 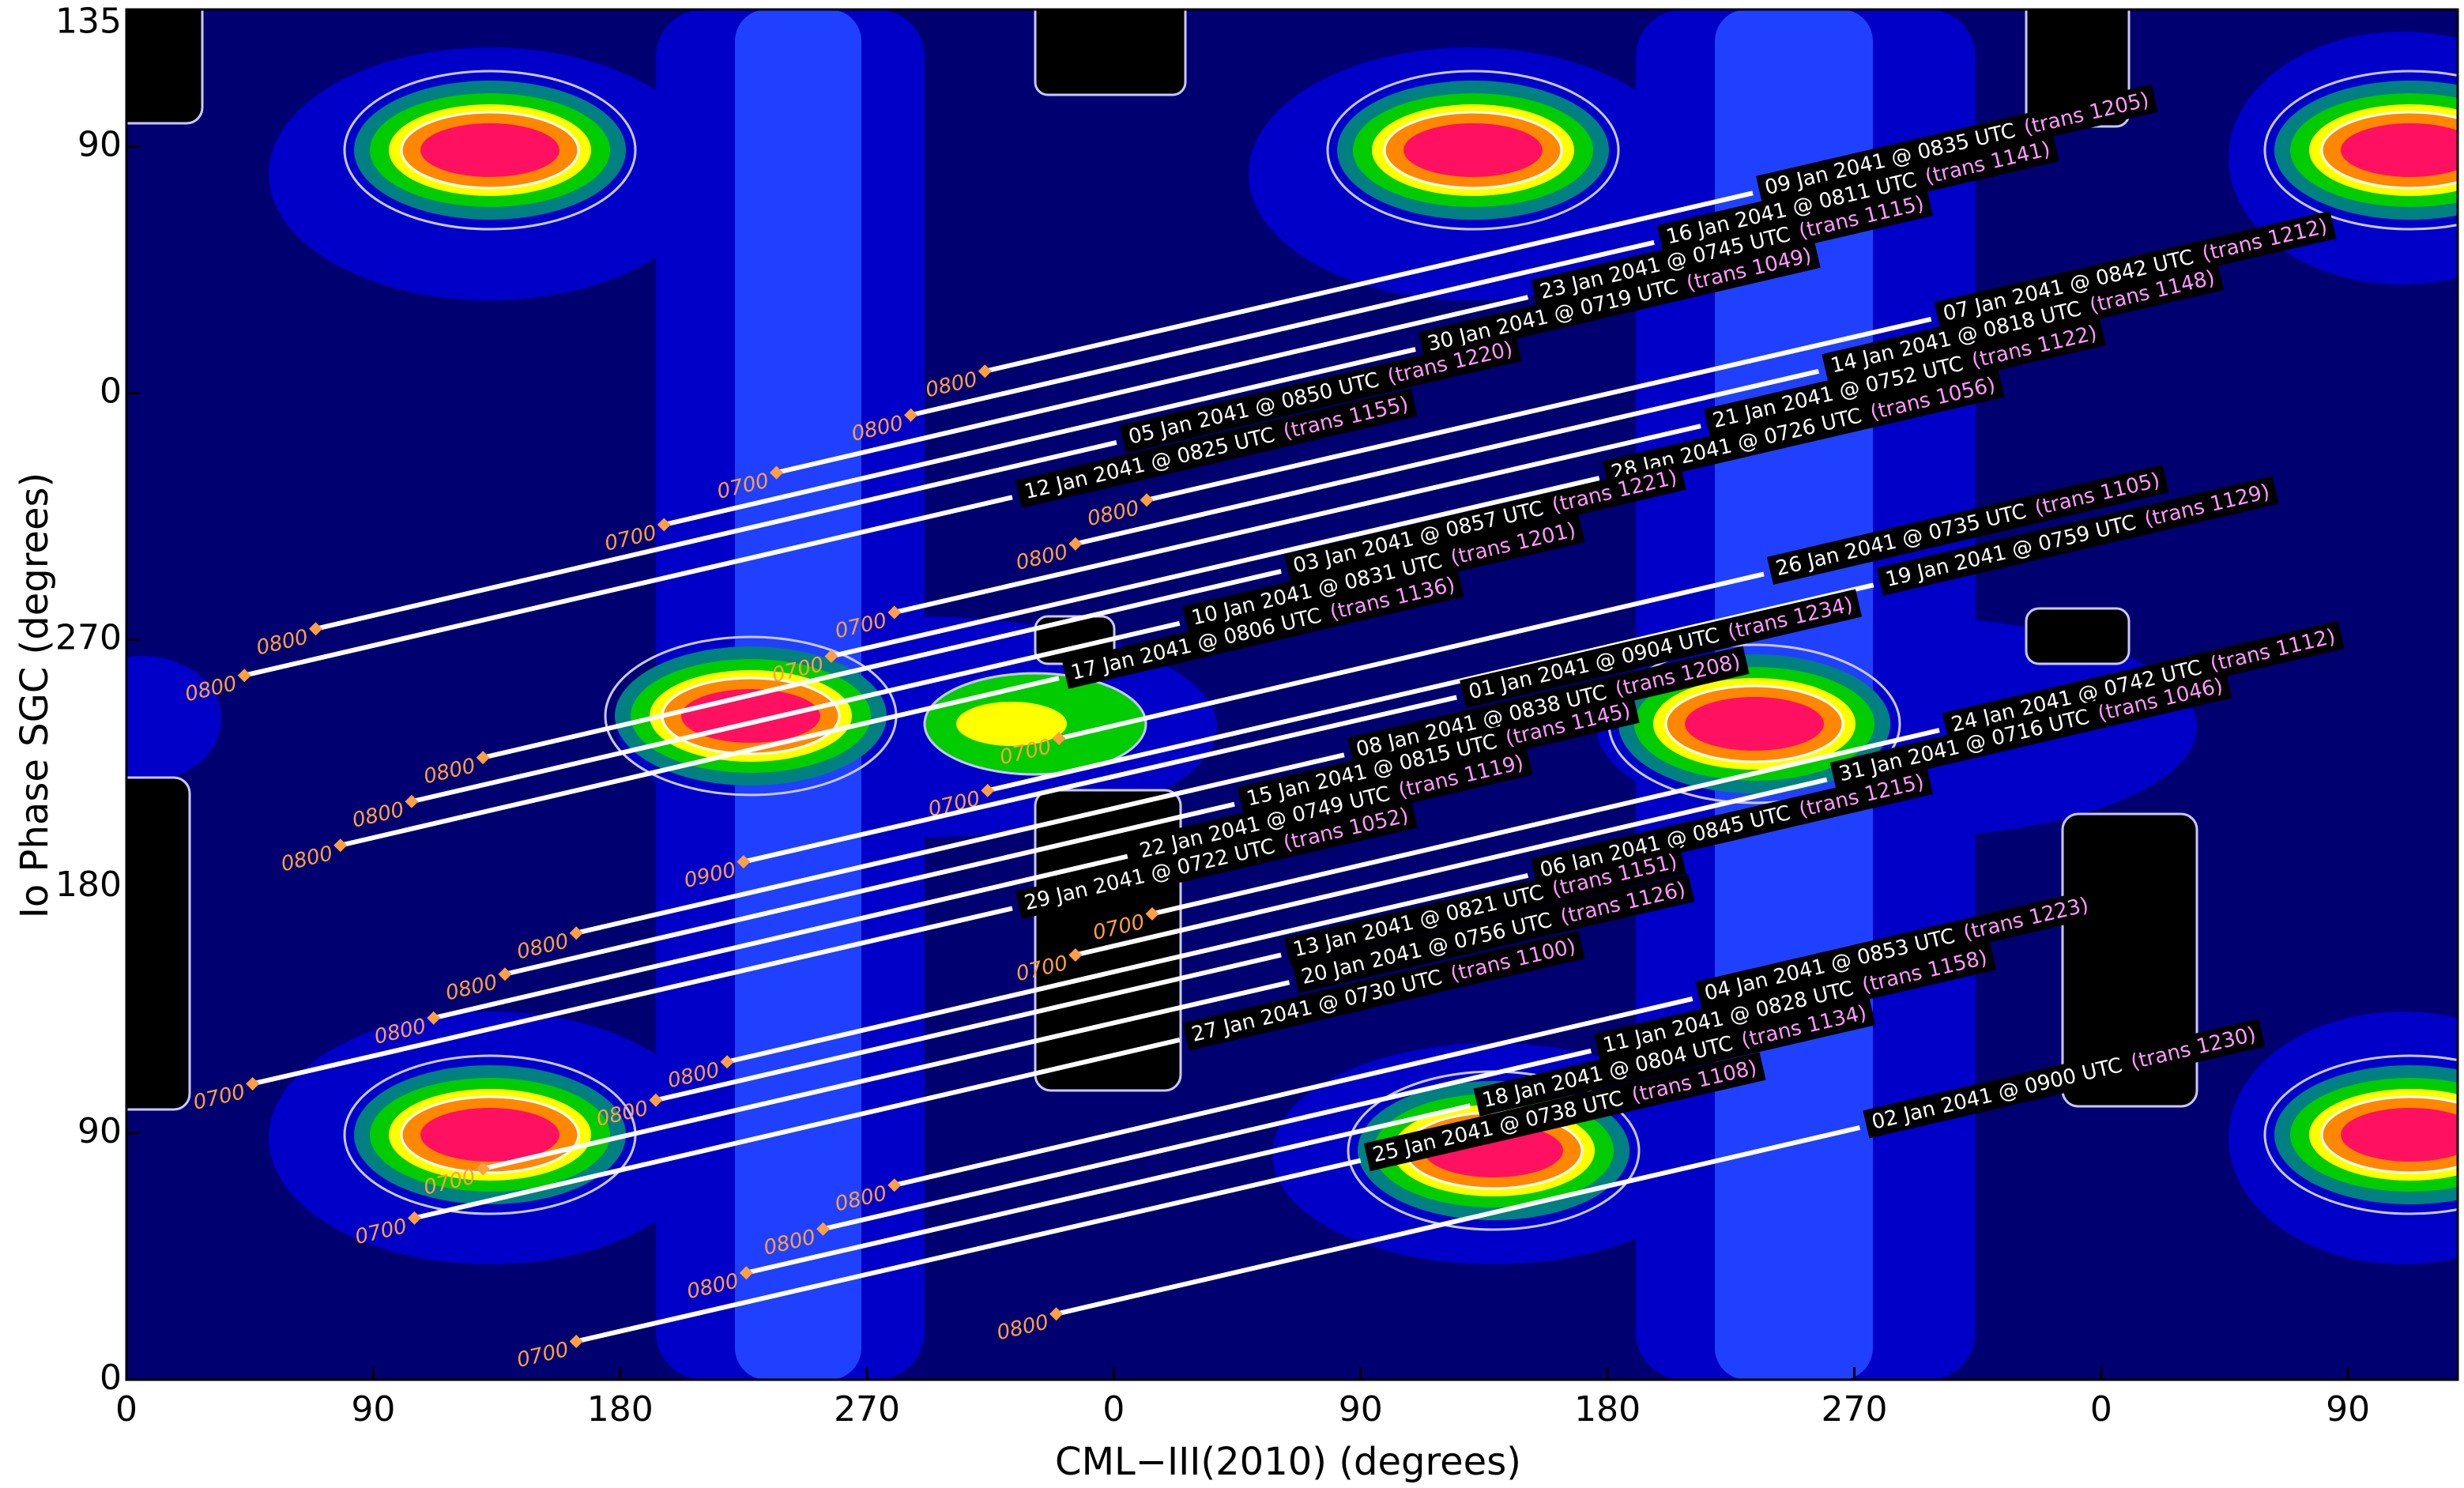 I want to click on y-axis-label: Io Phase SGC (degrees), so click(x=35, y=695).